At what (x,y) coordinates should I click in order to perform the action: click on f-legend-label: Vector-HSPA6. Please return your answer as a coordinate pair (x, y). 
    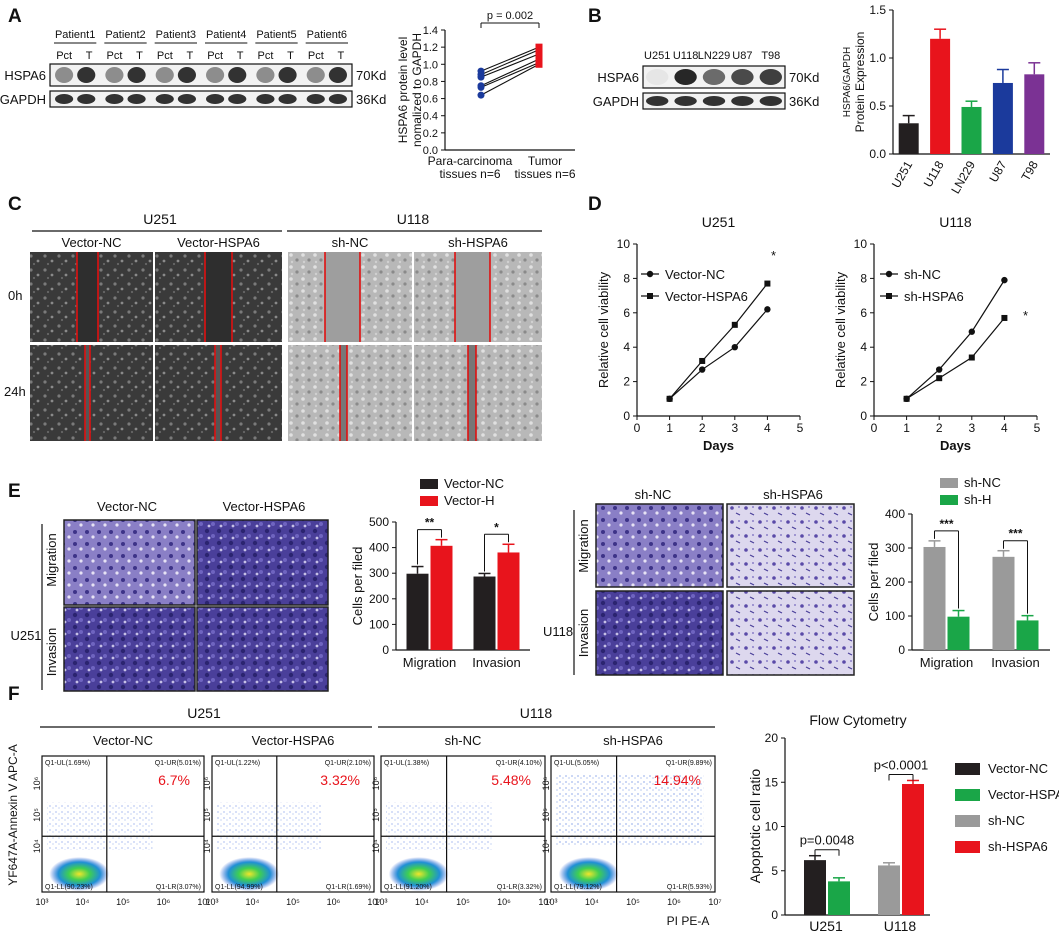
    Looking at the image, I should click on (1023, 794).